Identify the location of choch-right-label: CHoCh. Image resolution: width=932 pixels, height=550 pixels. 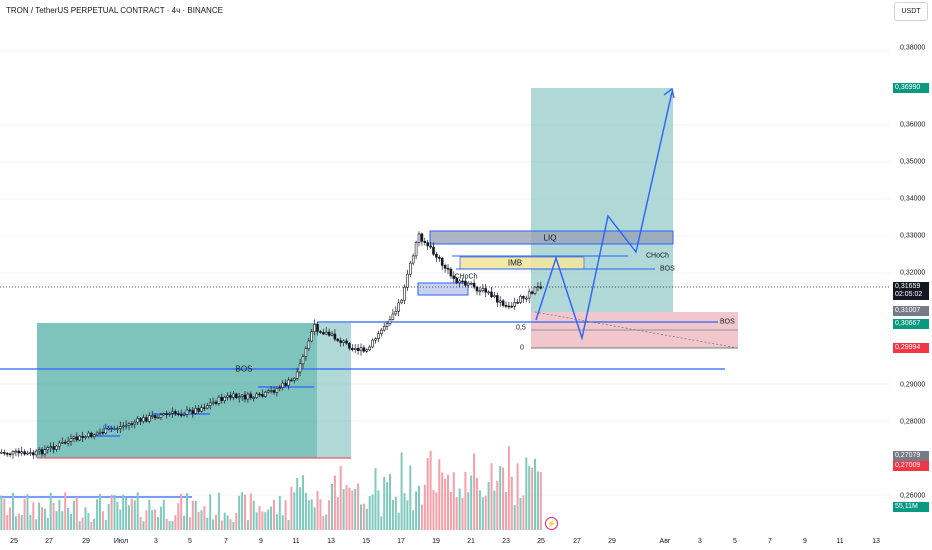
(657, 256).